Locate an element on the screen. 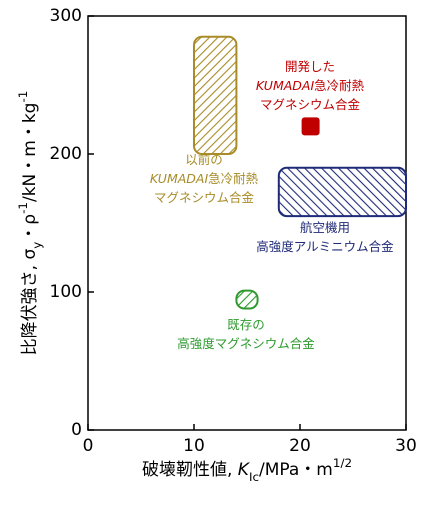  text-segment: y is located at coordinates (37, 245).